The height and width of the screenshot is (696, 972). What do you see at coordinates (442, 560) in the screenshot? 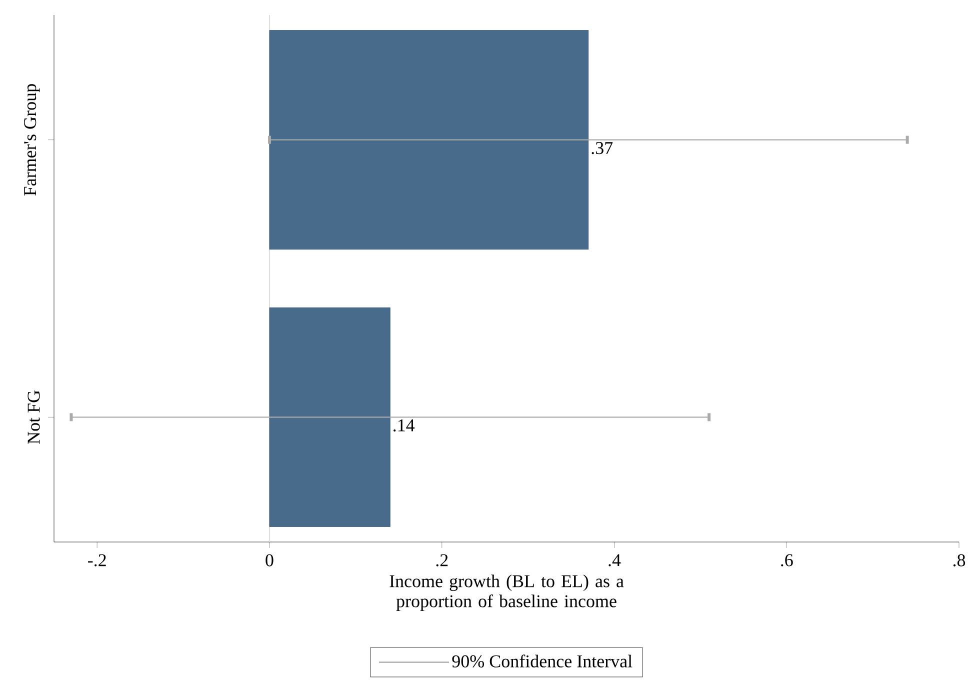
I see `x-tick-label: .2` at bounding box center [442, 560].